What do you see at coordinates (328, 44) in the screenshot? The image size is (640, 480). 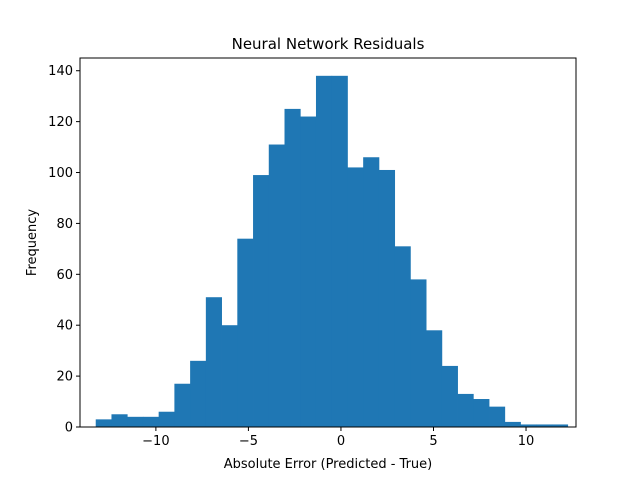 I see `chart-title: Neural Network Residuals` at bounding box center [328, 44].